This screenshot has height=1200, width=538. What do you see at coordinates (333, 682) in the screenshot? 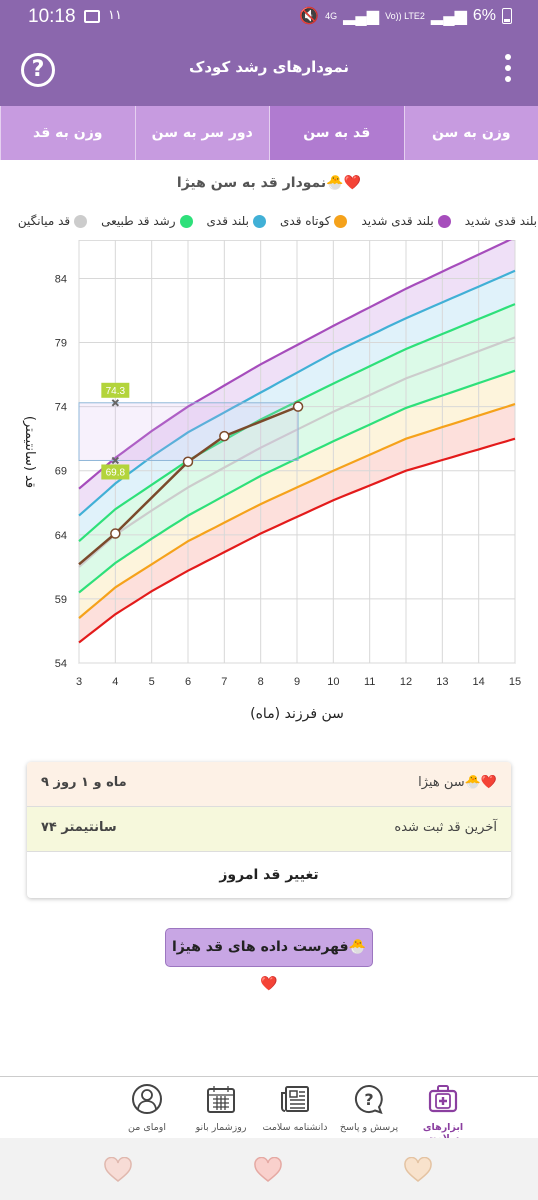
I see `x-tick-label: 10` at bounding box center [333, 682].